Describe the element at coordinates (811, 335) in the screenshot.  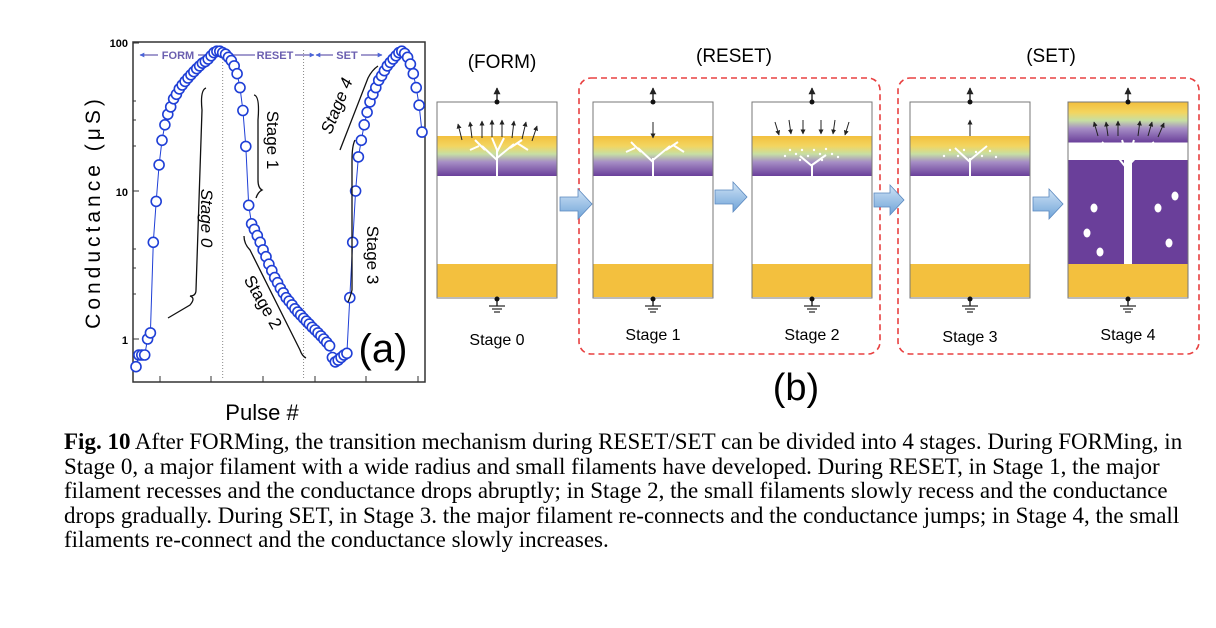
I see `stage-2-label: Stage 2` at that location.